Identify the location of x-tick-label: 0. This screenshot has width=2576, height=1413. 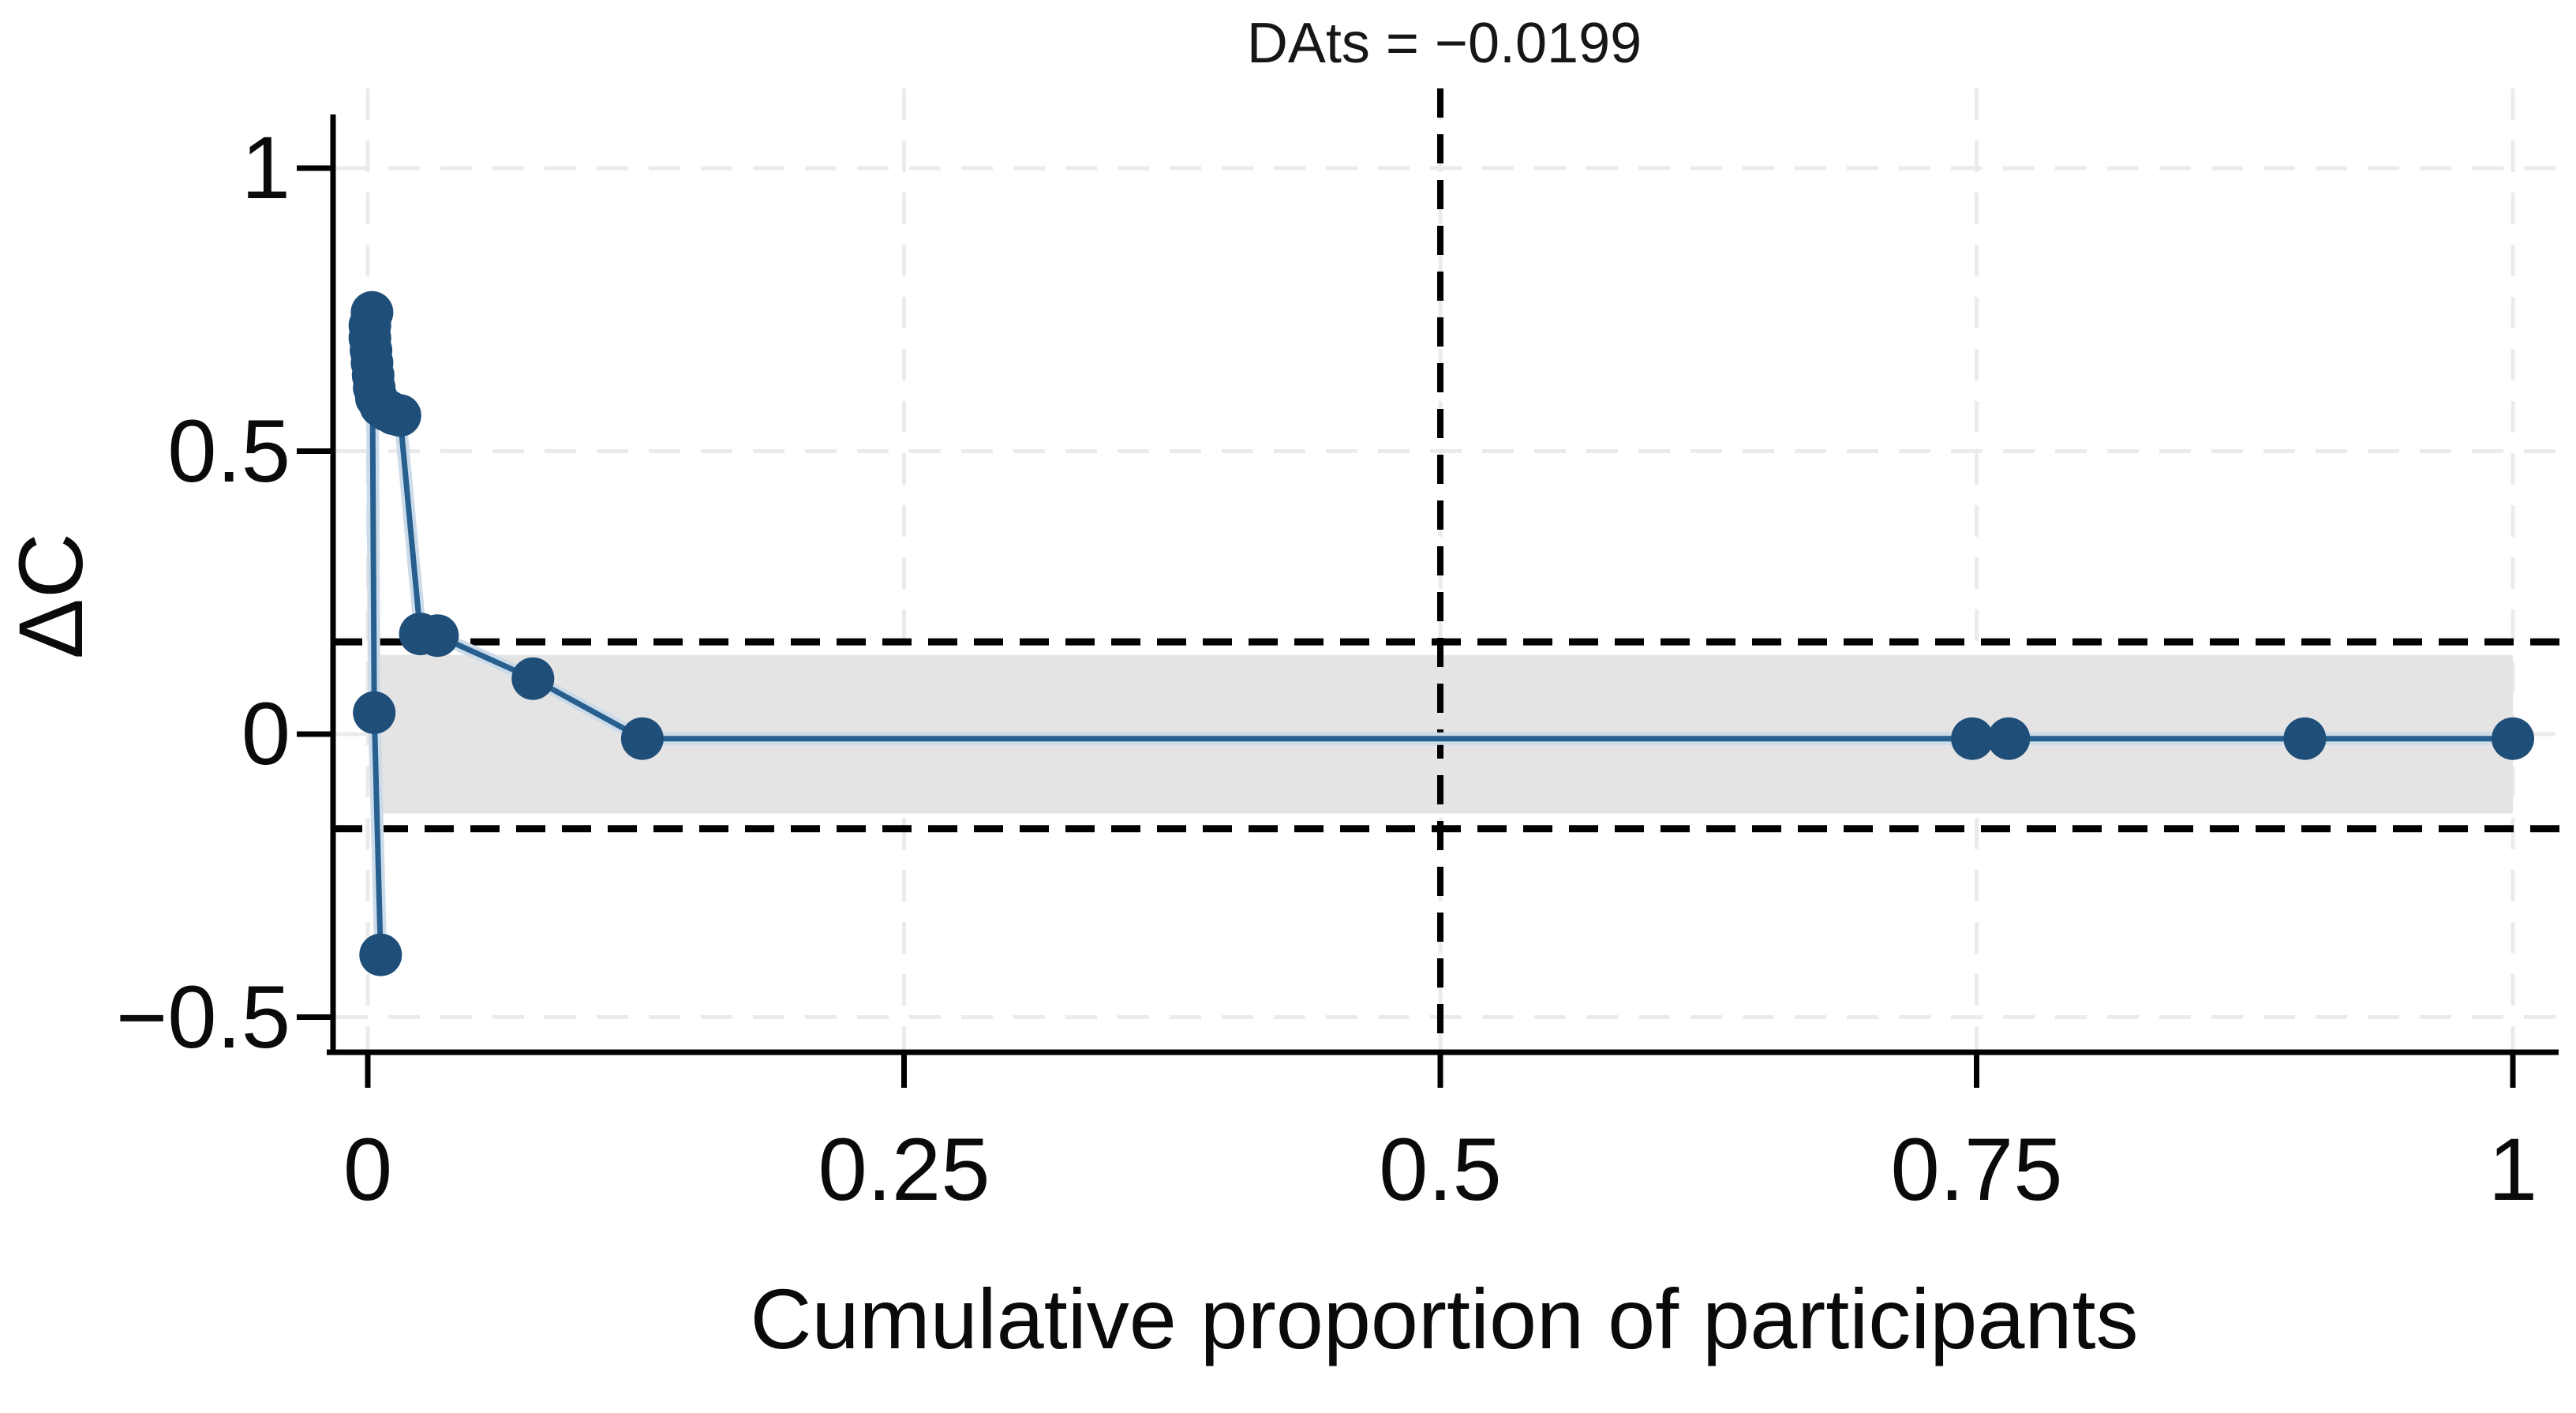
(368, 1169).